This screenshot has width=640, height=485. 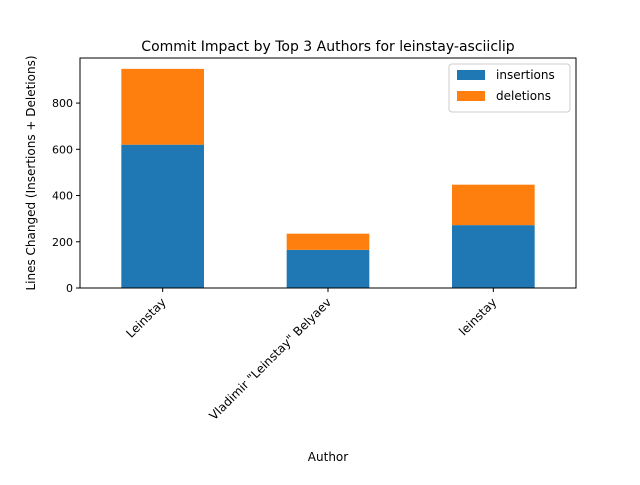 What do you see at coordinates (62, 103) in the screenshot?
I see `y-tick-label: 800` at bounding box center [62, 103].